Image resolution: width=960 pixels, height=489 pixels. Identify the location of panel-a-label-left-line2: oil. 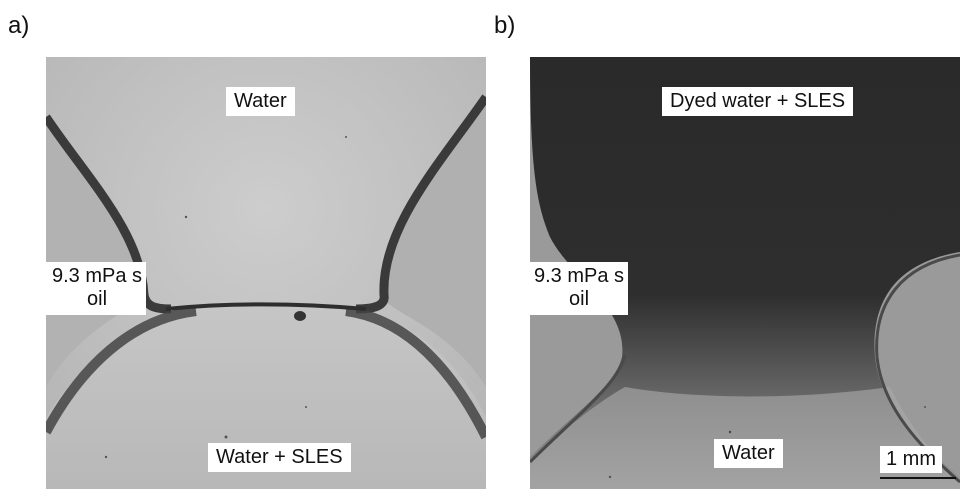
(97, 299).